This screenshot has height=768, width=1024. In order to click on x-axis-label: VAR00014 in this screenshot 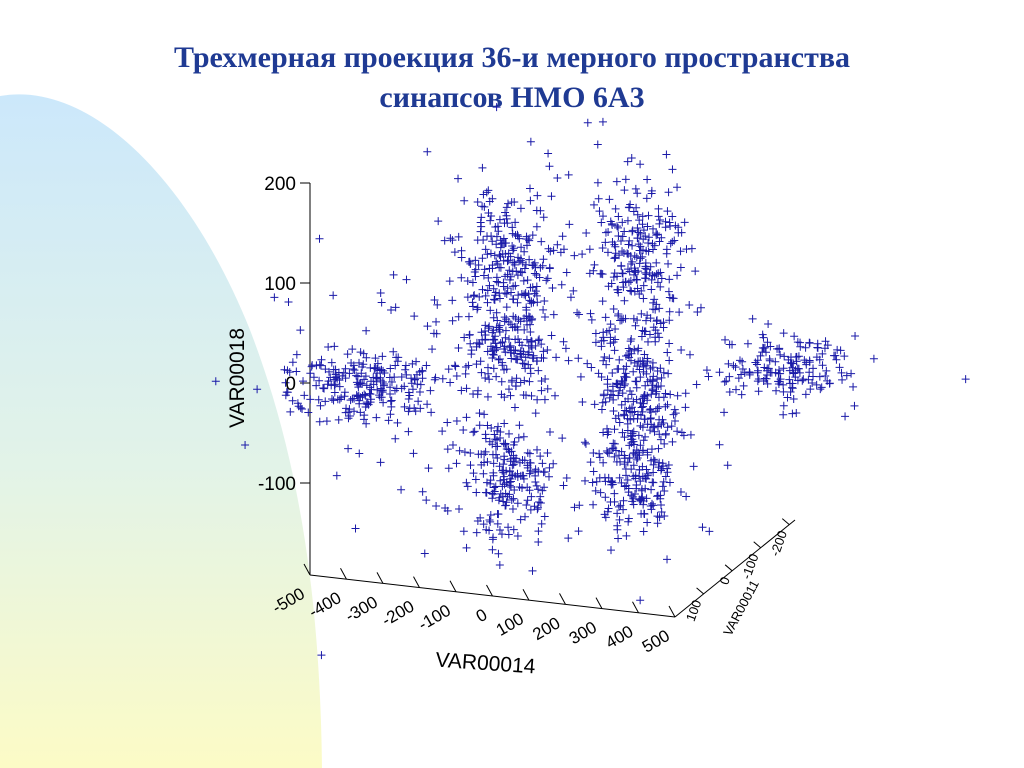, I will do `click(486, 664)`.